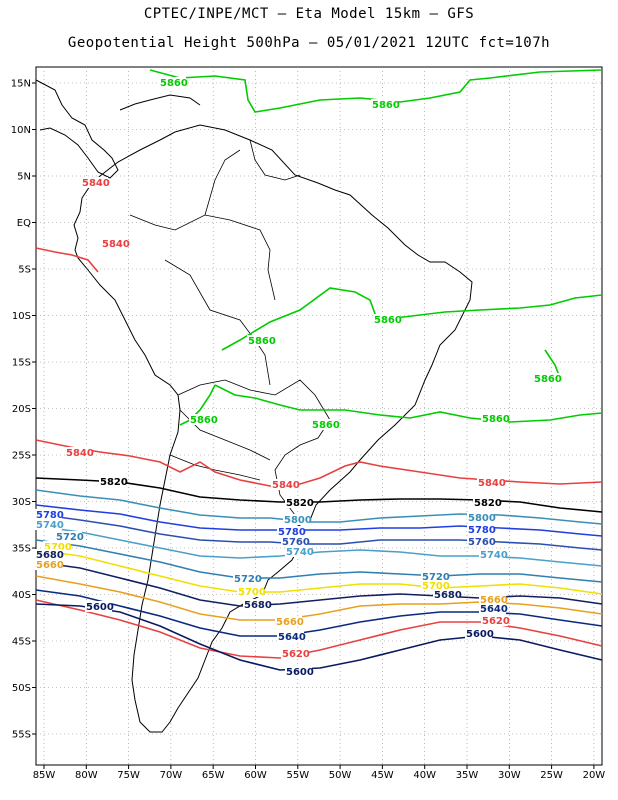 The image size is (618, 800). Describe the element at coordinates (21, 688) in the screenshot. I see `lat-label: 50S` at that location.